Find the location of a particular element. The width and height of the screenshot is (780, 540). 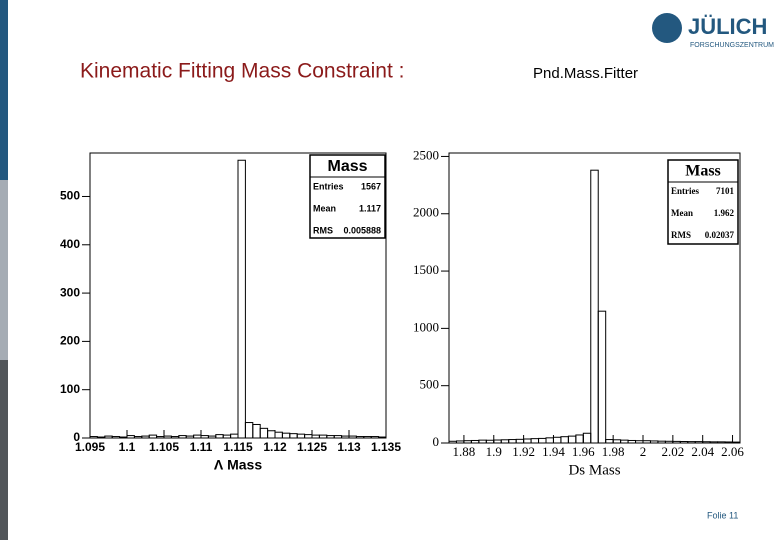

x-tick-label: 2.06 is located at coordinates (732, 451).